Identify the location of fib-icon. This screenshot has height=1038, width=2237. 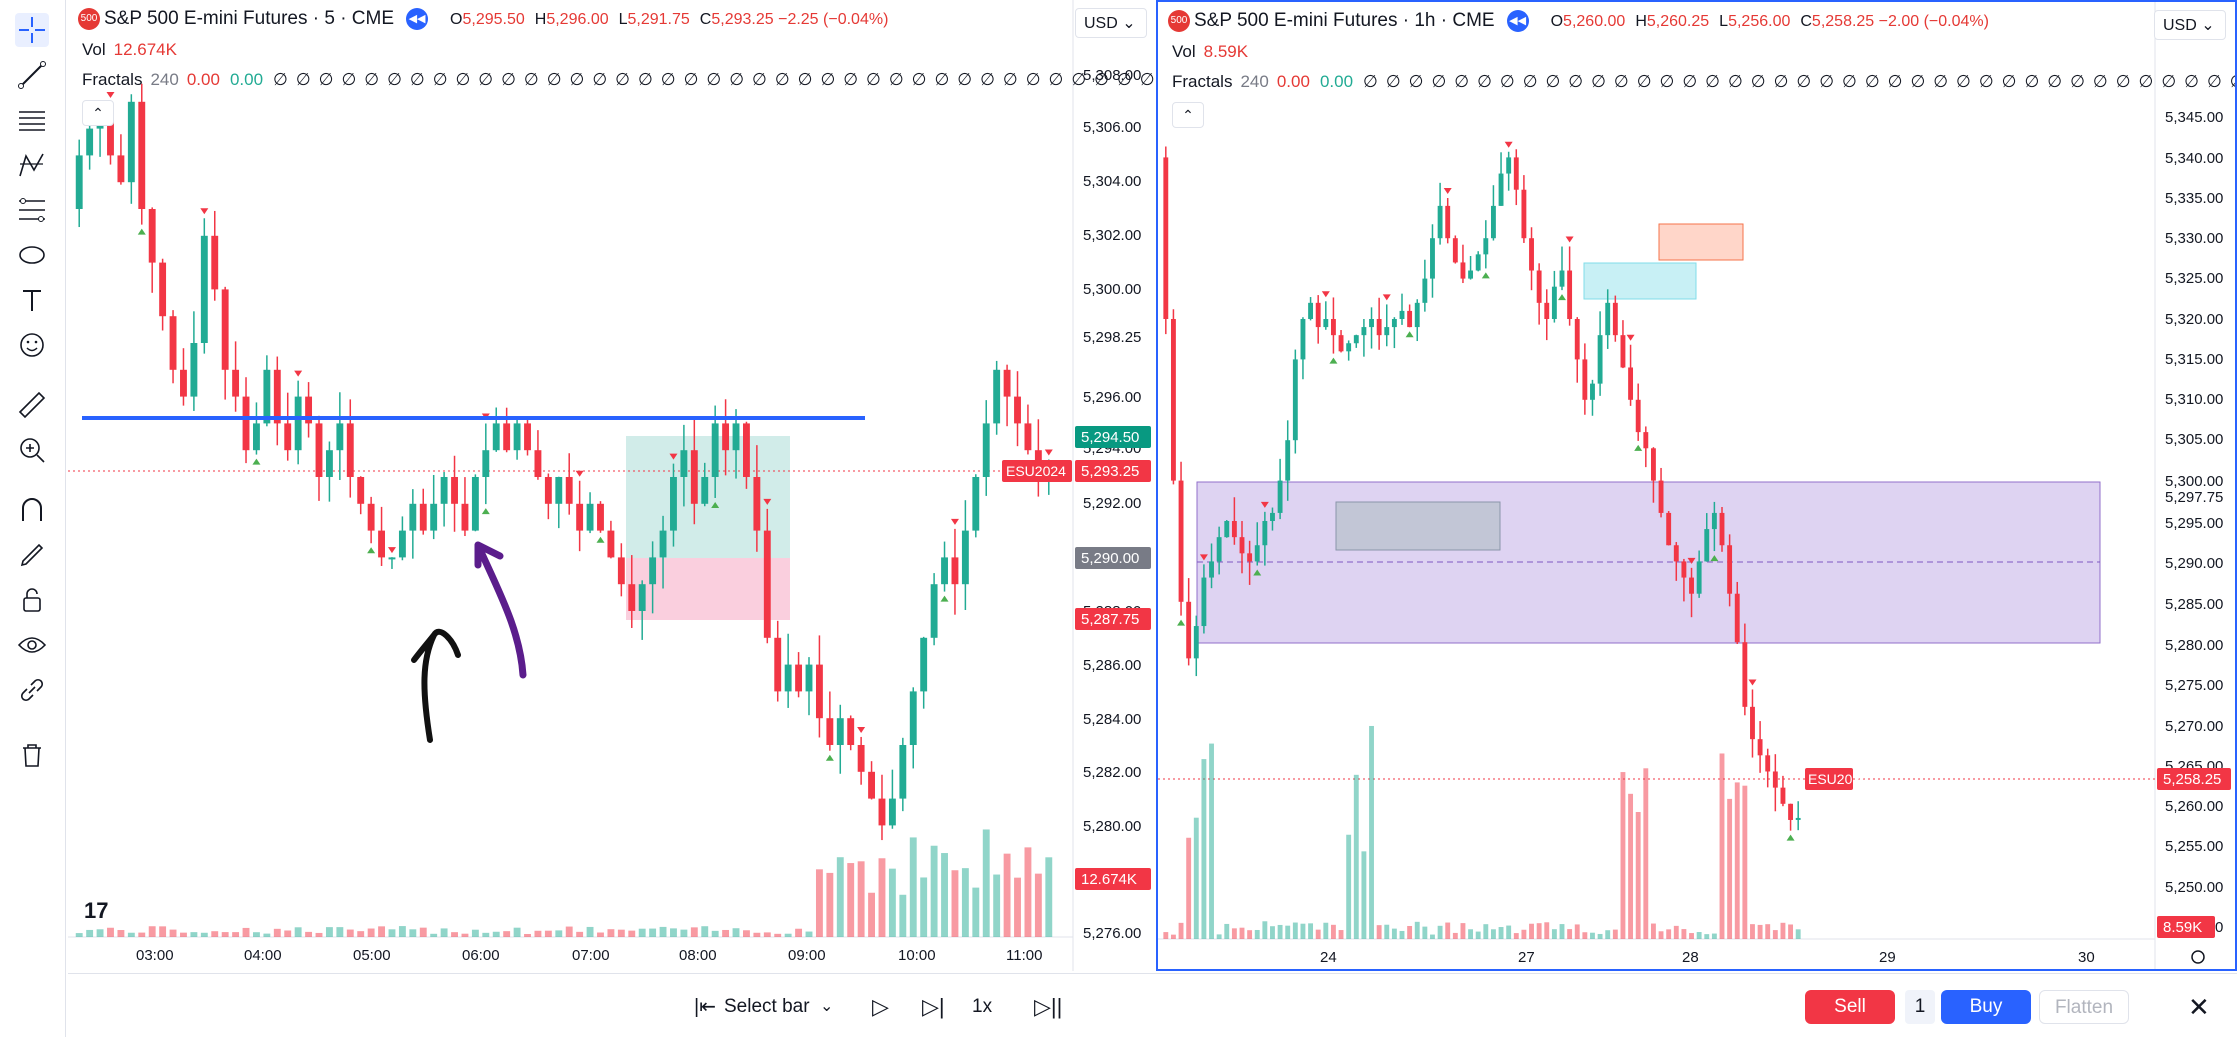
(32, 210).